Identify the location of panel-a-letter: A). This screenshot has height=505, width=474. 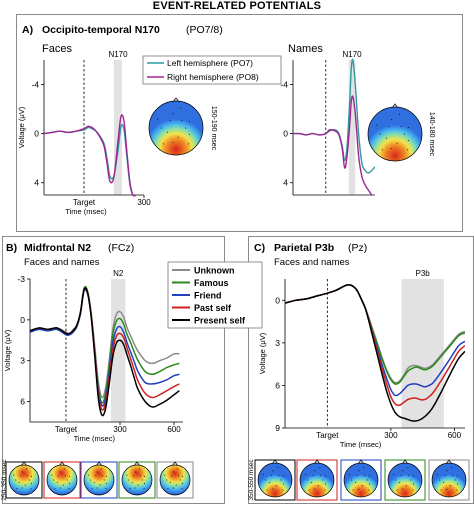
(27, 30).